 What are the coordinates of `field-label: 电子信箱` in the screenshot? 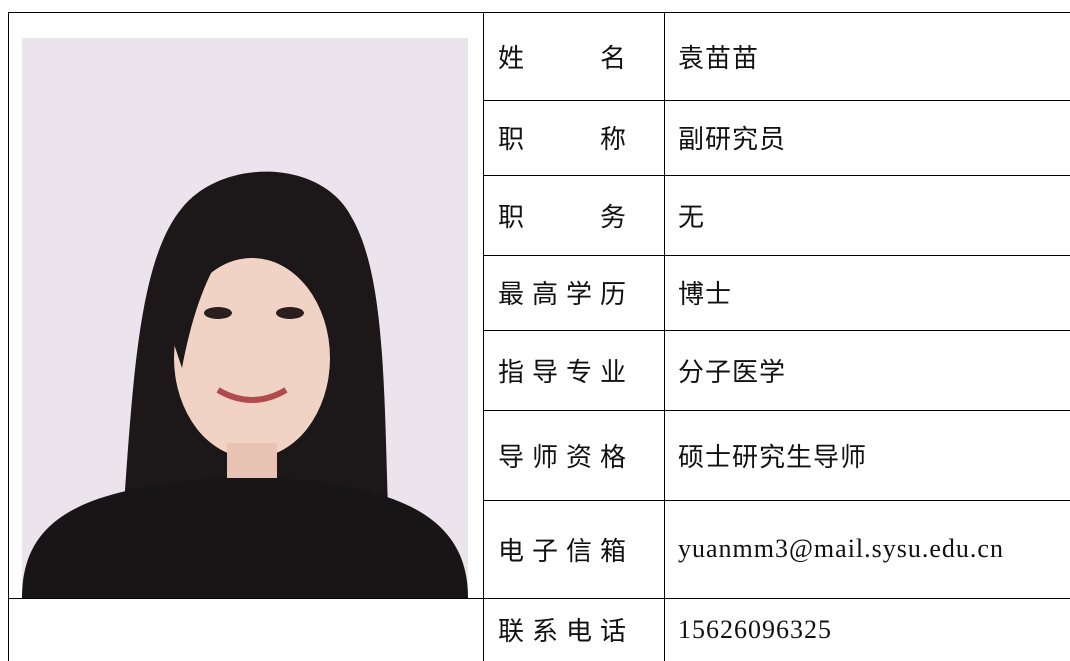 It's located at (562, 551).